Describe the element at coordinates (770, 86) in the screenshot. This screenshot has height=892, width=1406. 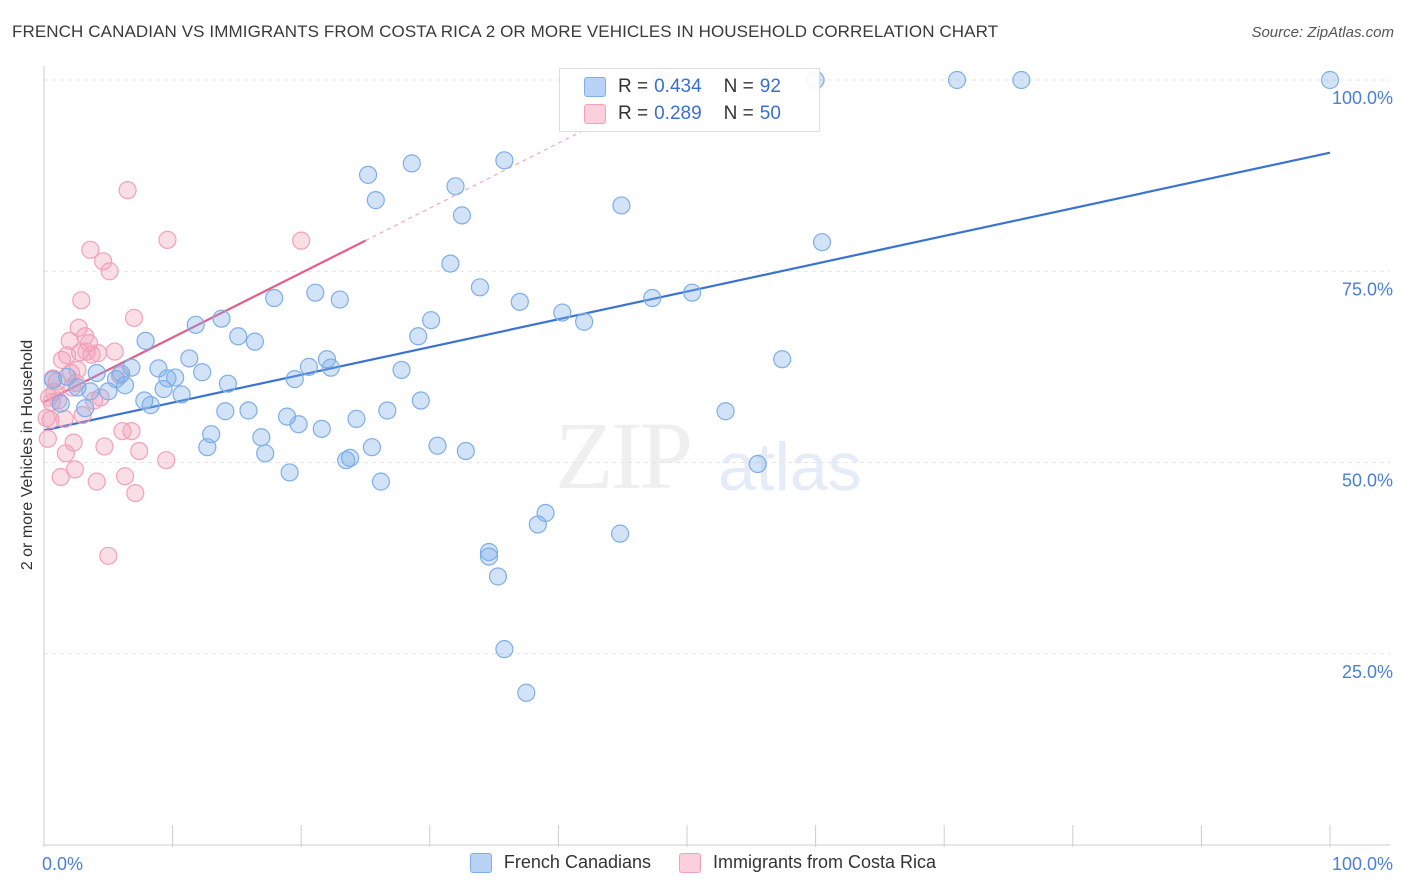
I see `n-value: 92` at that location.